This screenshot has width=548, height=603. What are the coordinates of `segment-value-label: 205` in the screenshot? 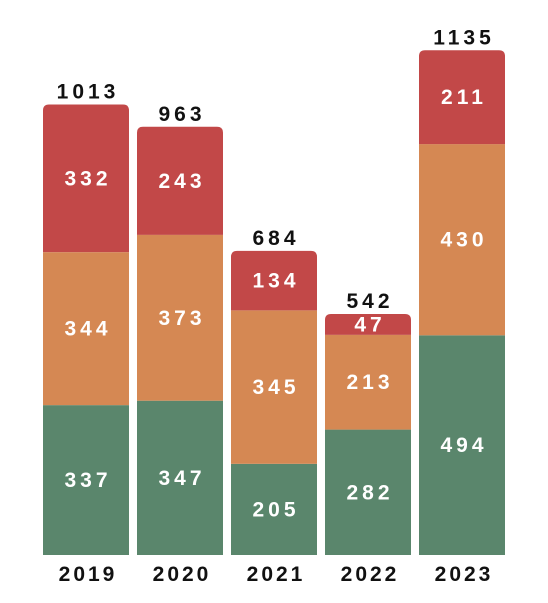 It's located at (275, 509).